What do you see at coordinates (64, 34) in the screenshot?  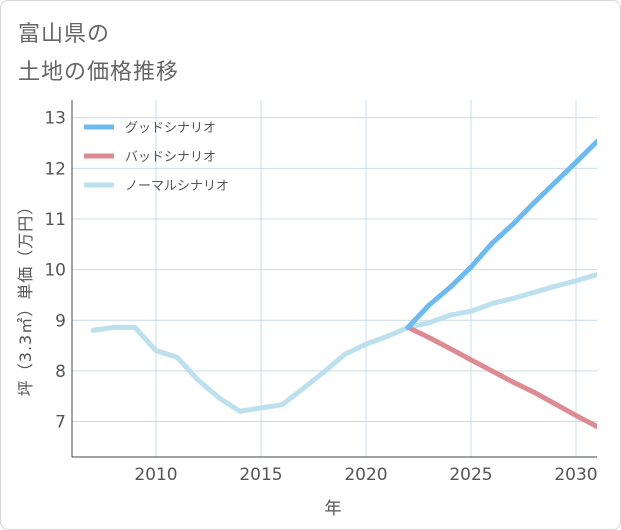 I see `chart-title-line-1: 富山県の` at bounding box center [64, 34].